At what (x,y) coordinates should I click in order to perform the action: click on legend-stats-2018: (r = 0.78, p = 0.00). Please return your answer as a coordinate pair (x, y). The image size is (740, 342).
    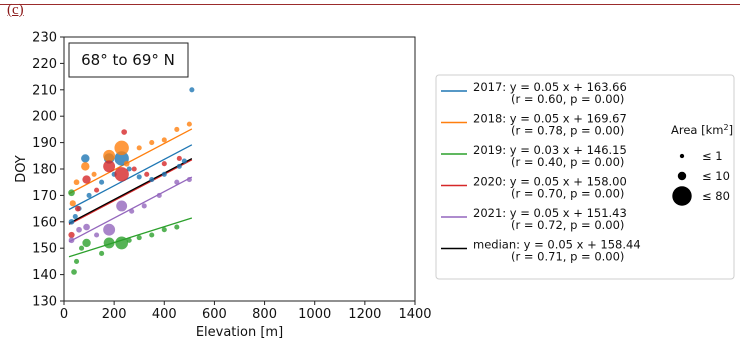
    Looking at the image, I should click on (567, 131).